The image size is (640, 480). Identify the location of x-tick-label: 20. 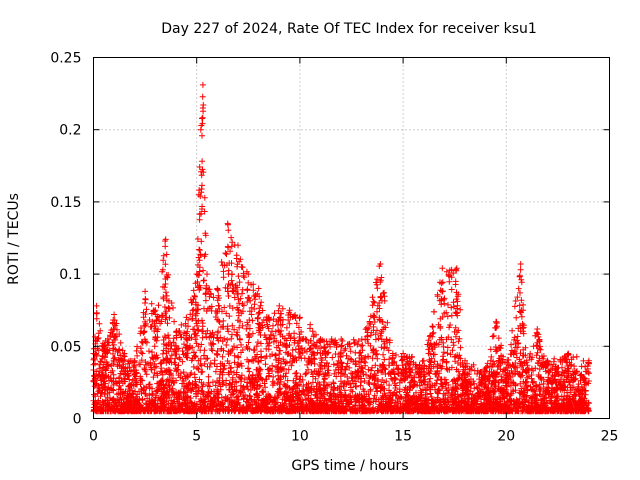
(506, 437).